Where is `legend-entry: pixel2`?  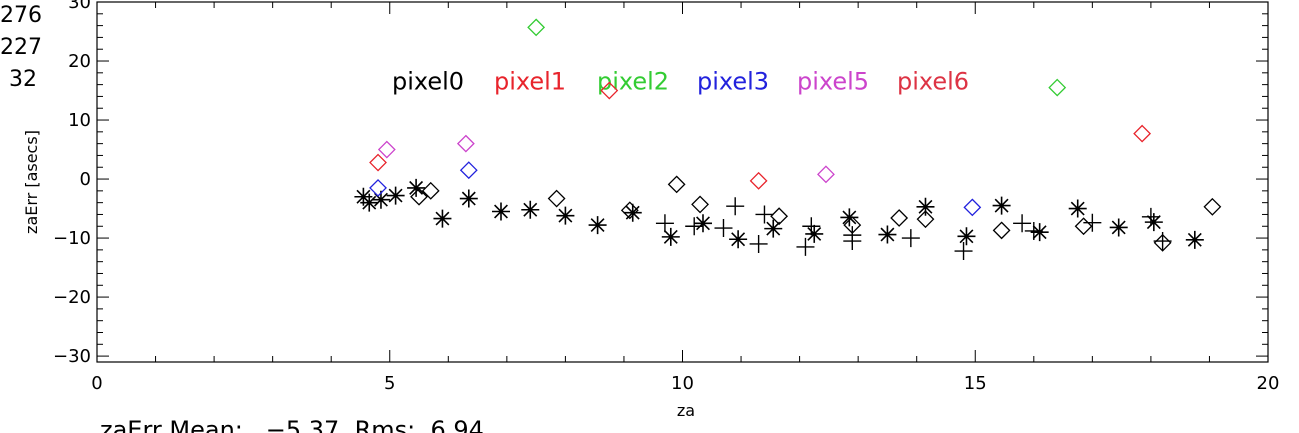 legend-entry: pixel2 is located at coordinates (633, 81).